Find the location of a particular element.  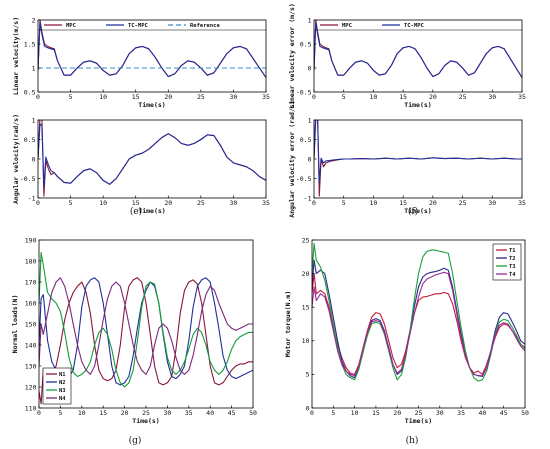

y-tick-label: 150 is located at coordinates (31, 324).